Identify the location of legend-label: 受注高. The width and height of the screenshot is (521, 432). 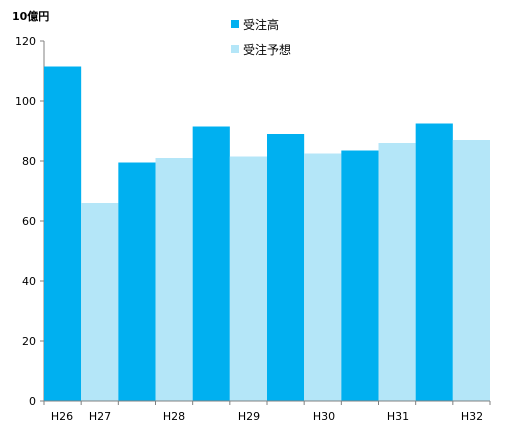
(261, 24).